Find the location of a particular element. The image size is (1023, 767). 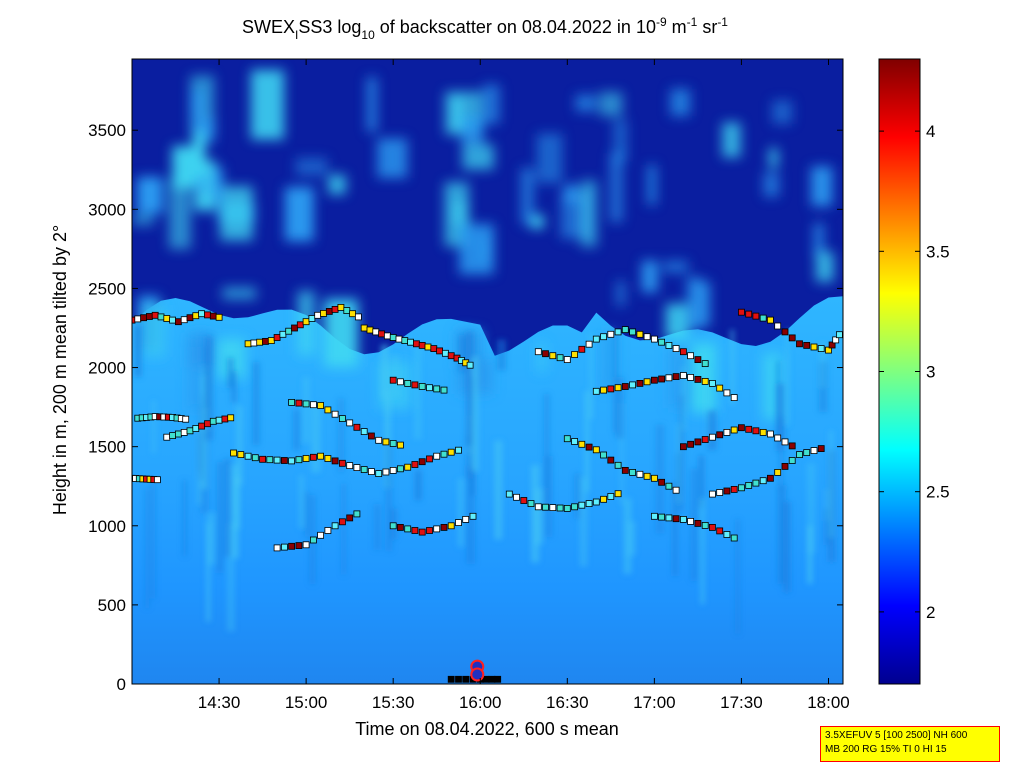

x-axis-label: Time on 08.04.2022, 600 s mean is located at coordinates (487, 729).